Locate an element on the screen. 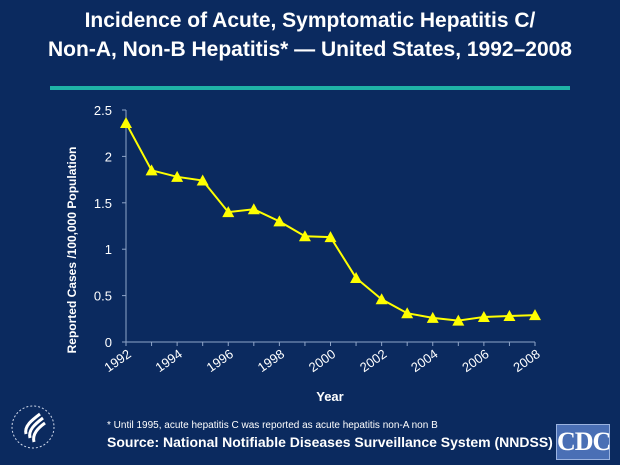 This screenshot has width=620, height=465. y-tick-label: 1 is located at coordinates (108, 249).